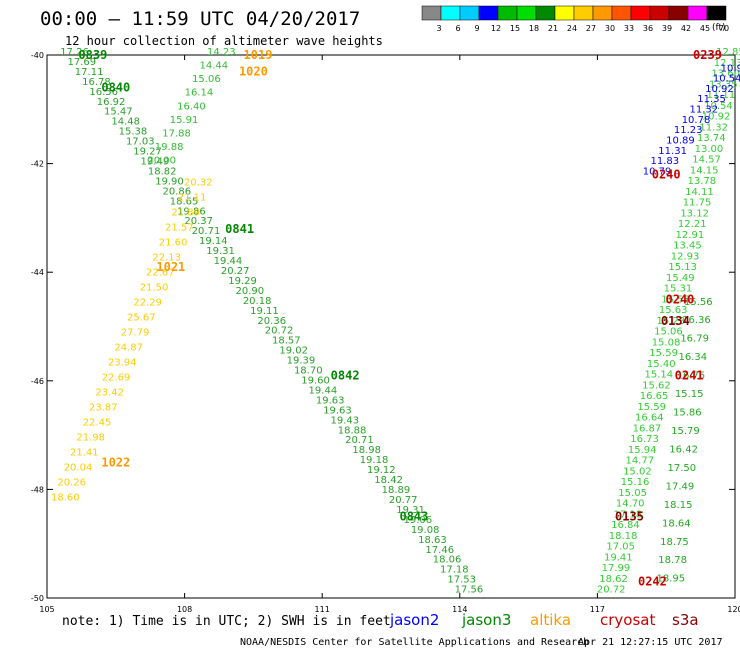 Image resolution: width=740 pixels, height=650 pixels. Describe the element at coordinates (632, 493) in the screenshot. I see `wave-height-value: 15.05` at that location.